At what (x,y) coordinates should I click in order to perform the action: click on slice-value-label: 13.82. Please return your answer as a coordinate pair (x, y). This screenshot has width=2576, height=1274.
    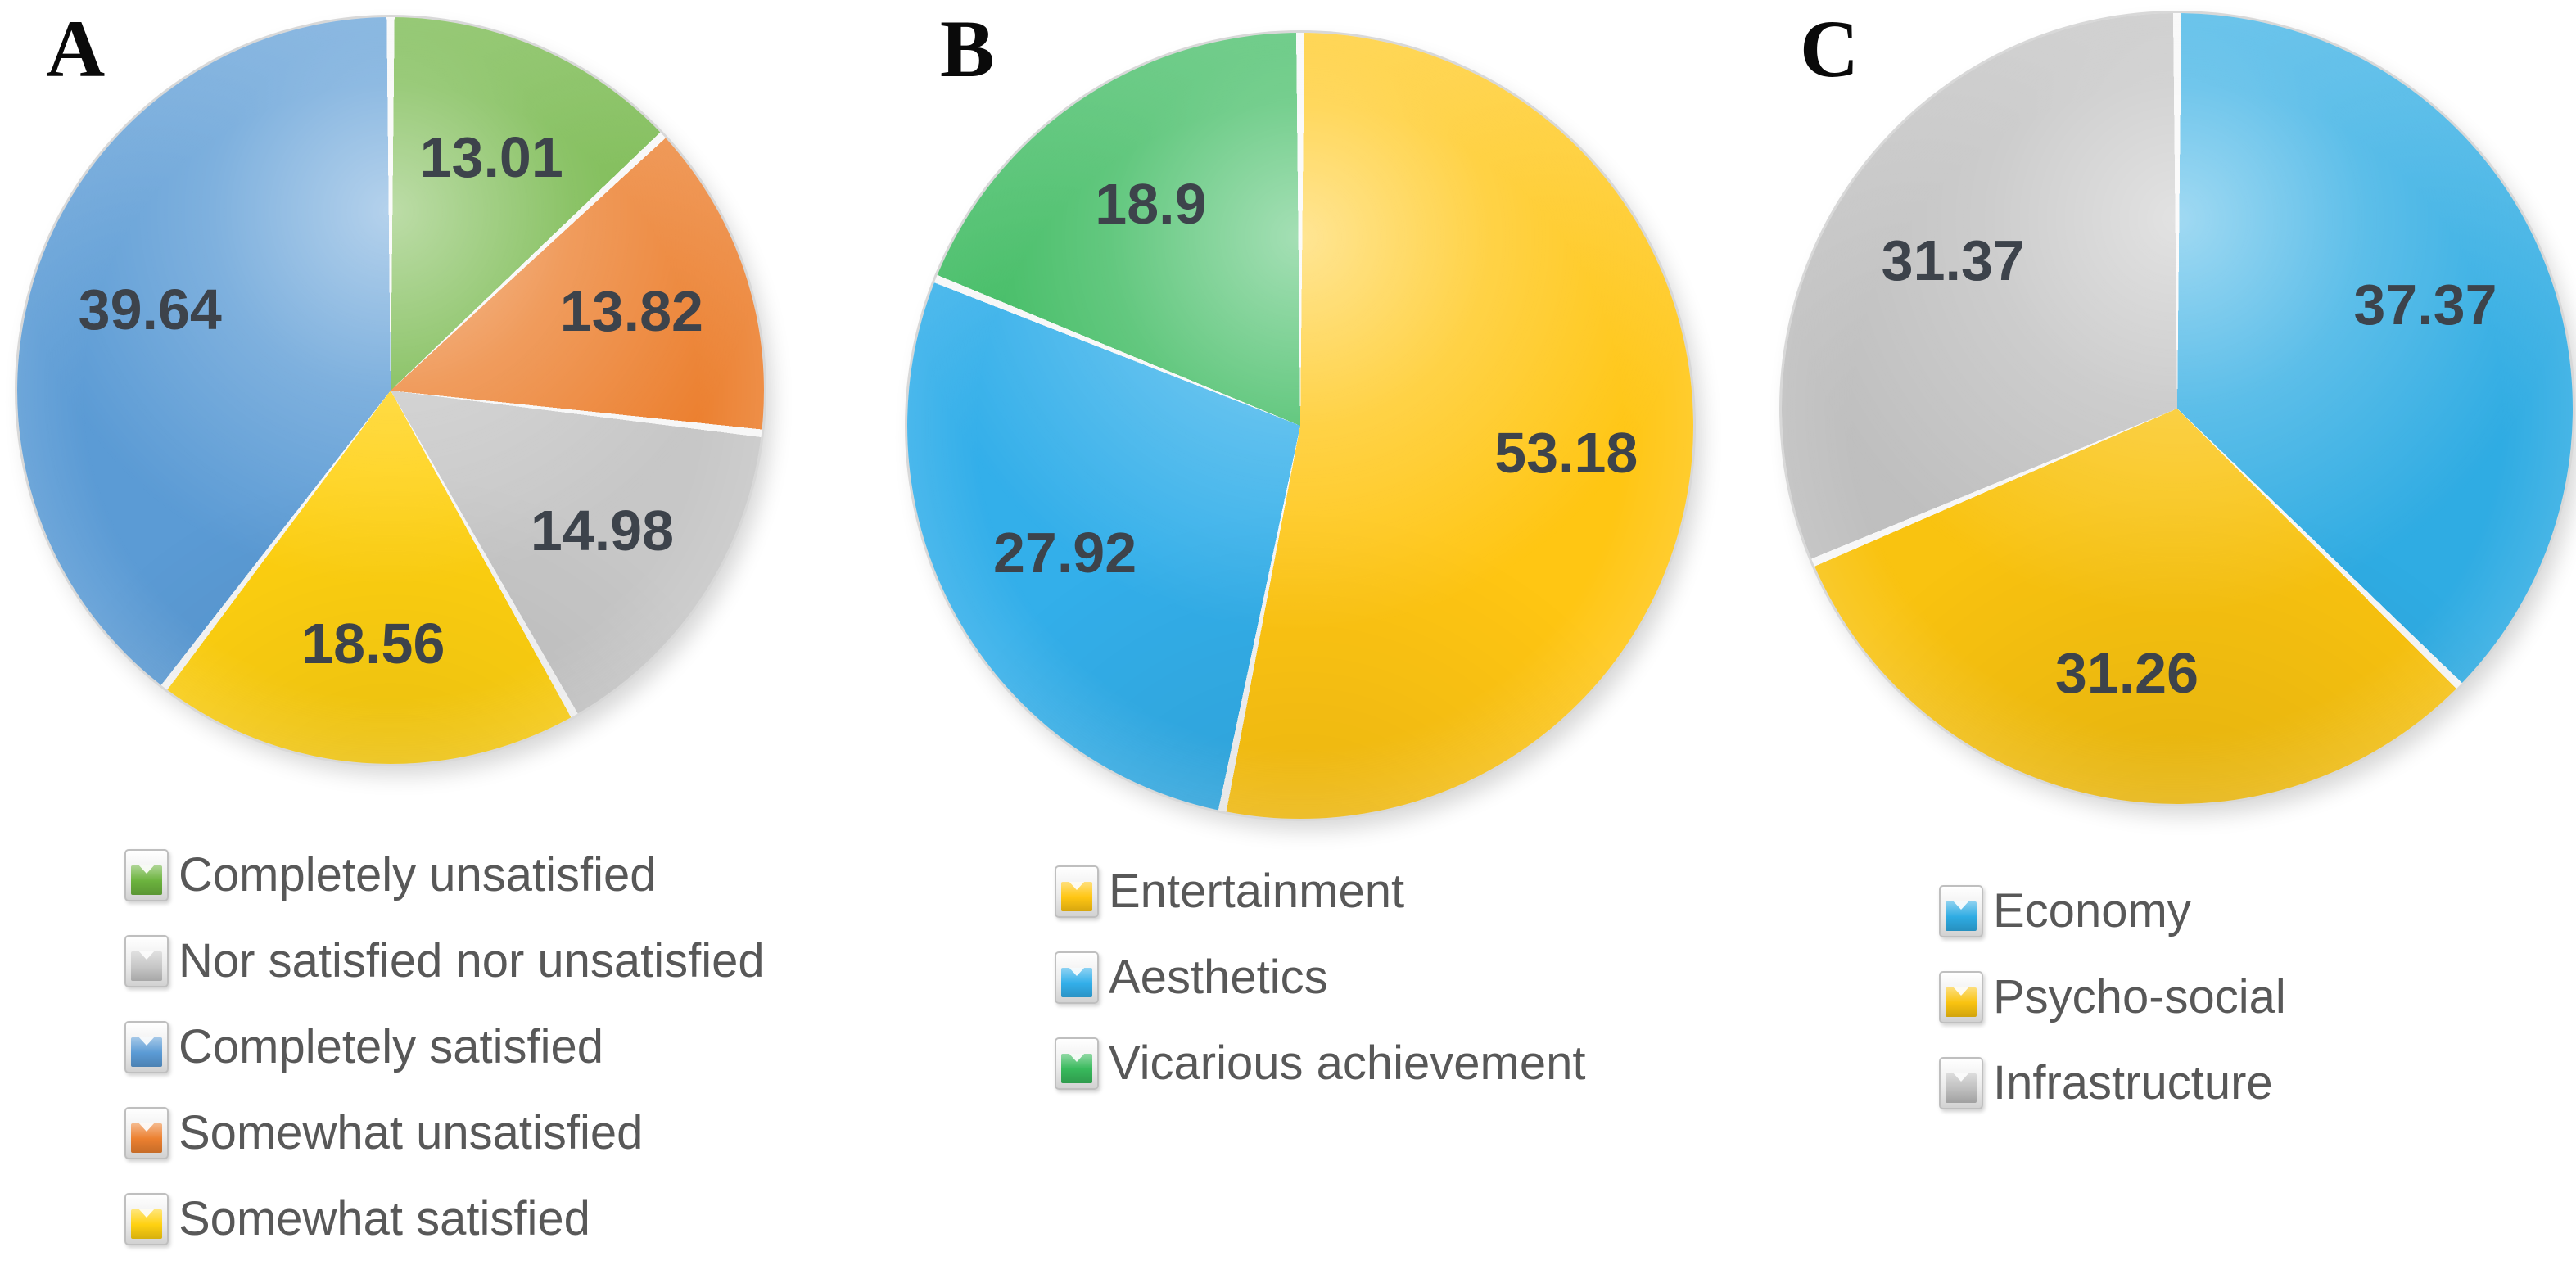
    Looking at the image, I should click on (631, 311).